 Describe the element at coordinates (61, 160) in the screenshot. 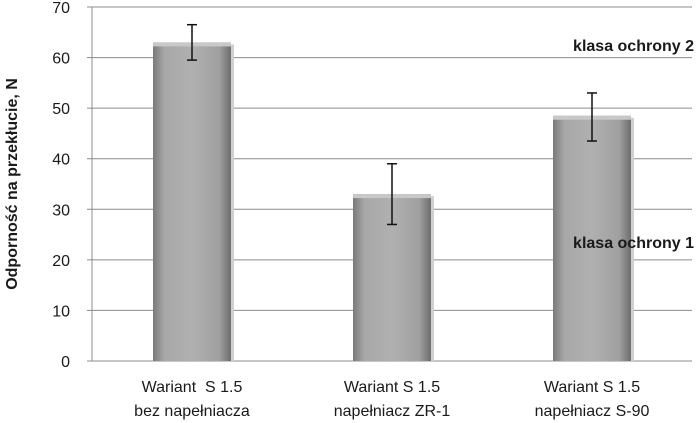

I see `y-tick-label: 40` at that location.